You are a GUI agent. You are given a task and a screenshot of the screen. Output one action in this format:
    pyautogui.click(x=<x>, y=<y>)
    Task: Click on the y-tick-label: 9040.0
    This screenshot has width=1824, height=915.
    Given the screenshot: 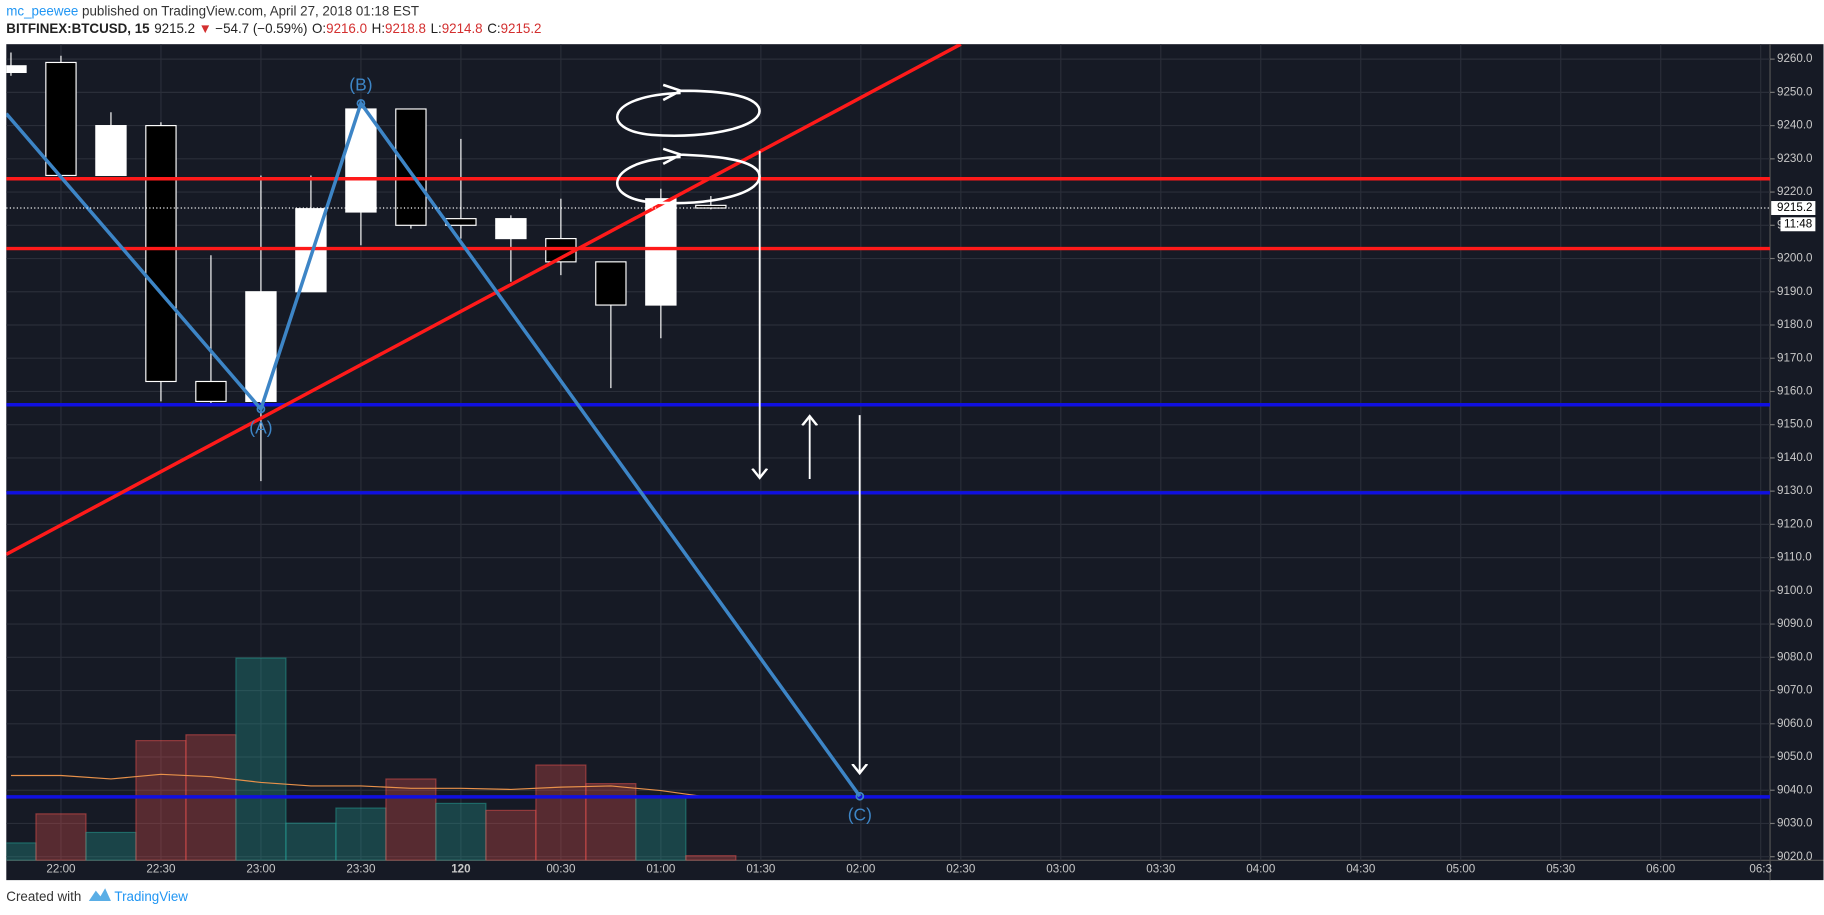 What is the action you would take?
    pyautogui.click(x=1795, y=789)
    